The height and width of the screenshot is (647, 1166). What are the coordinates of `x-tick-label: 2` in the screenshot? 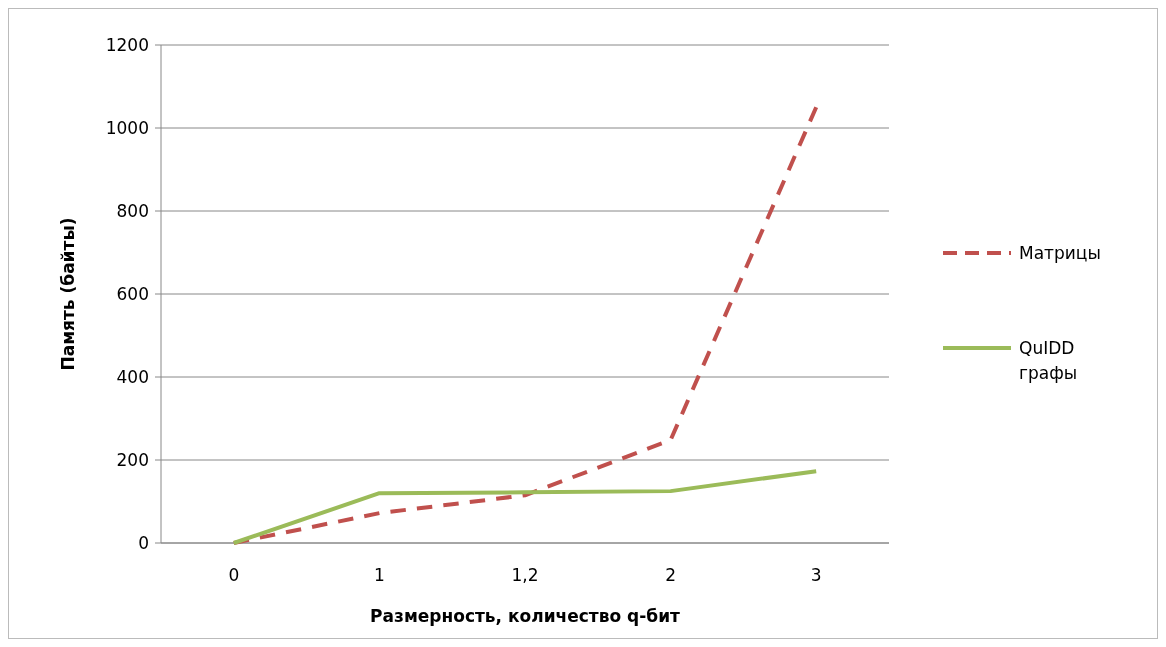 It's located at (671, 575).